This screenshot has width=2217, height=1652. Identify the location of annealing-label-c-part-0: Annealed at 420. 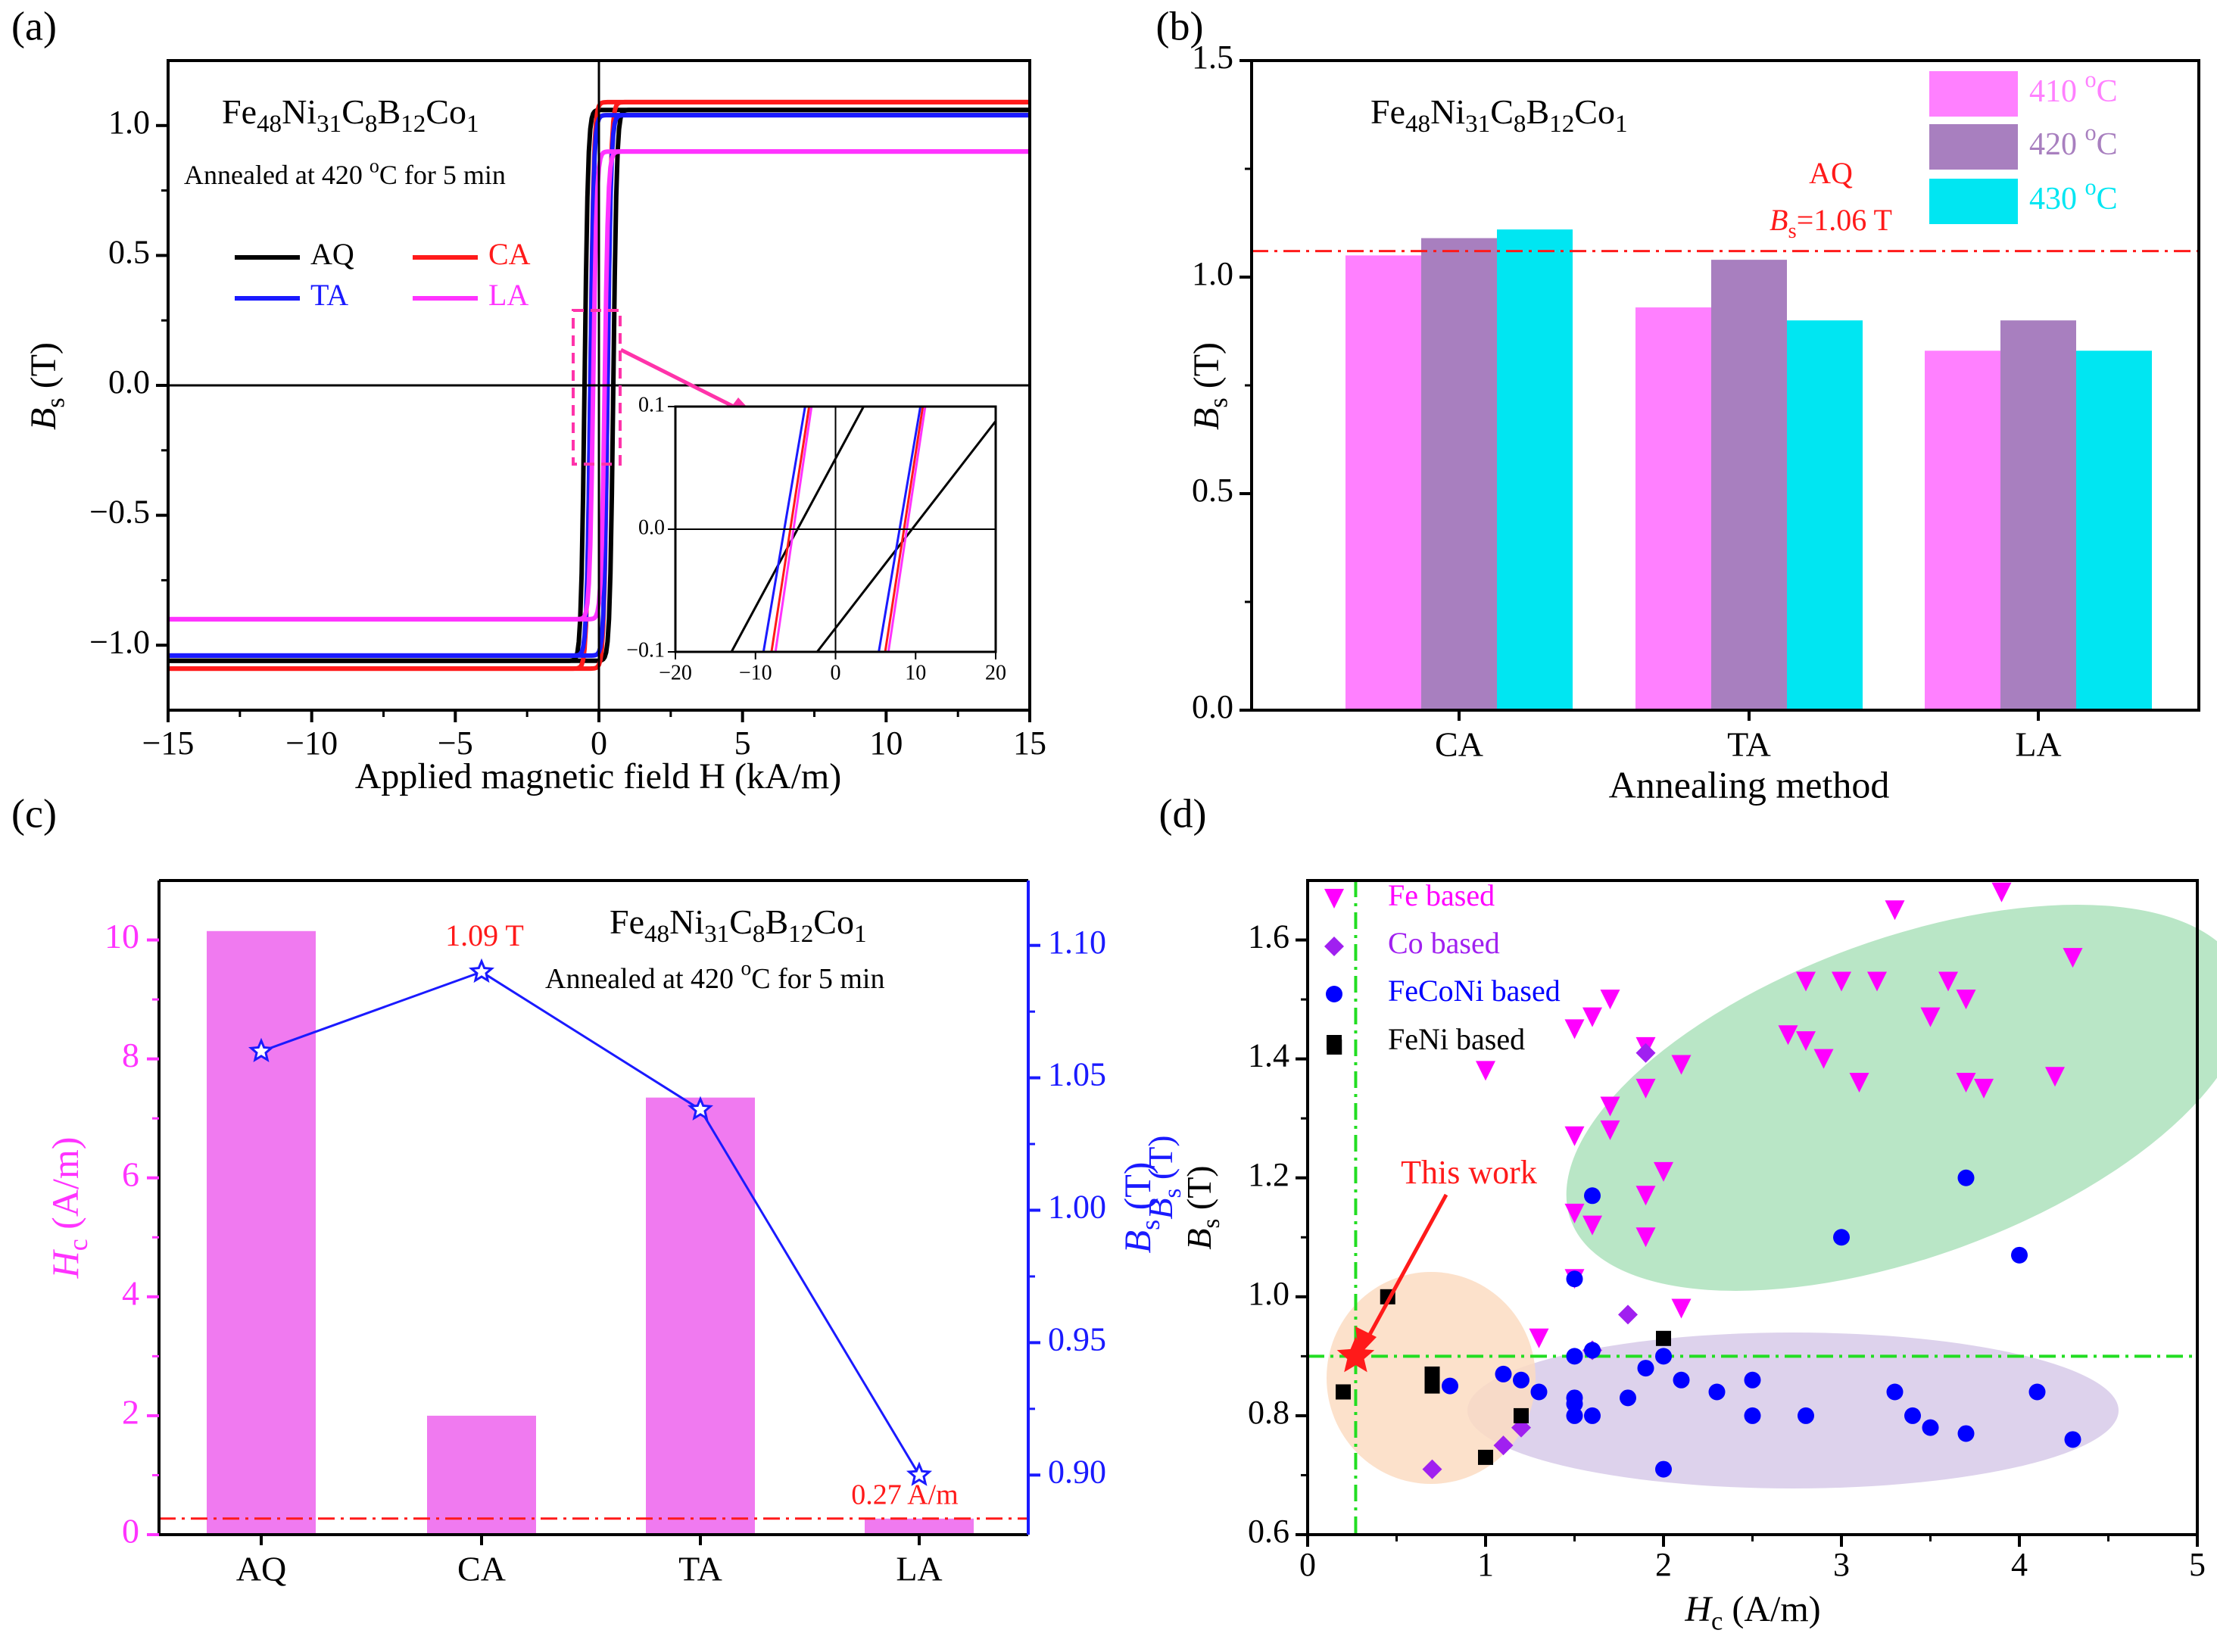
(643, 979).